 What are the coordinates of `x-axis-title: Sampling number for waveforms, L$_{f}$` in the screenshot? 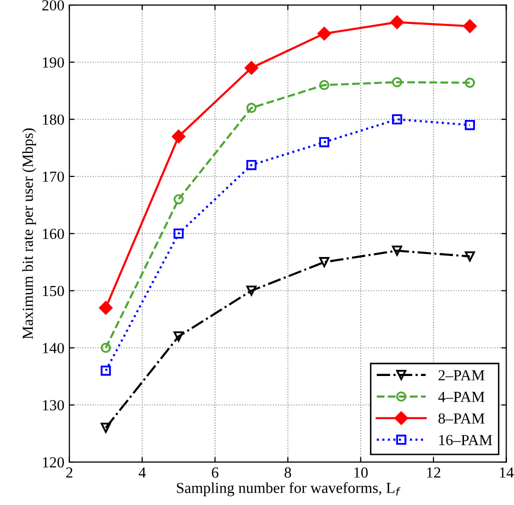 It's located at (288, 489).